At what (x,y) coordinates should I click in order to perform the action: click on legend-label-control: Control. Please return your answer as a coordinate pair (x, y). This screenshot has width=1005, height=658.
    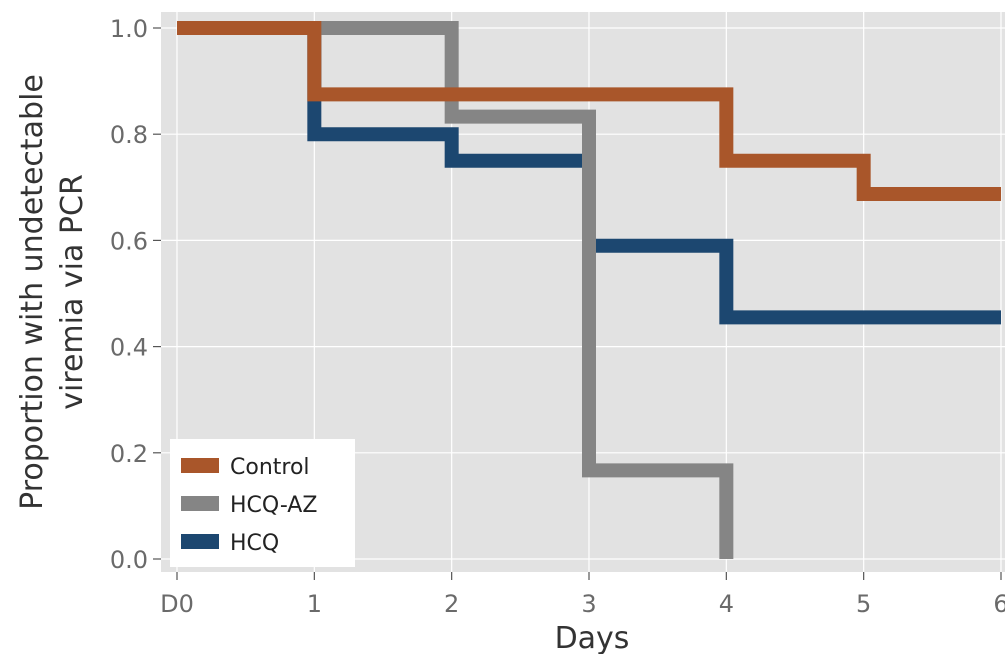
    Looking at the image, I should click on (270, 467).